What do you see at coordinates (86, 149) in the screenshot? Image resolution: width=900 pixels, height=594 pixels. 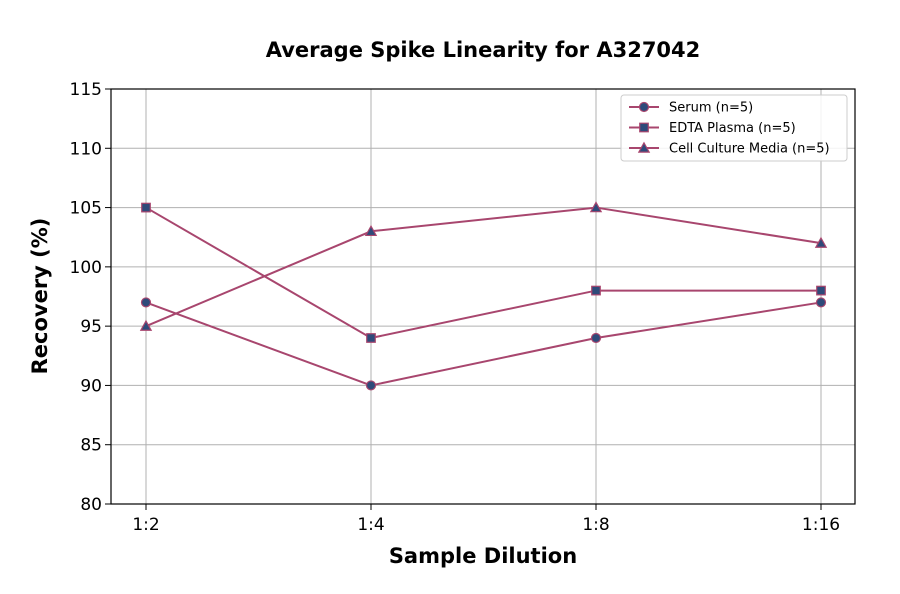 I see `y-tick-label: 110` at bounding box center [86, 149].